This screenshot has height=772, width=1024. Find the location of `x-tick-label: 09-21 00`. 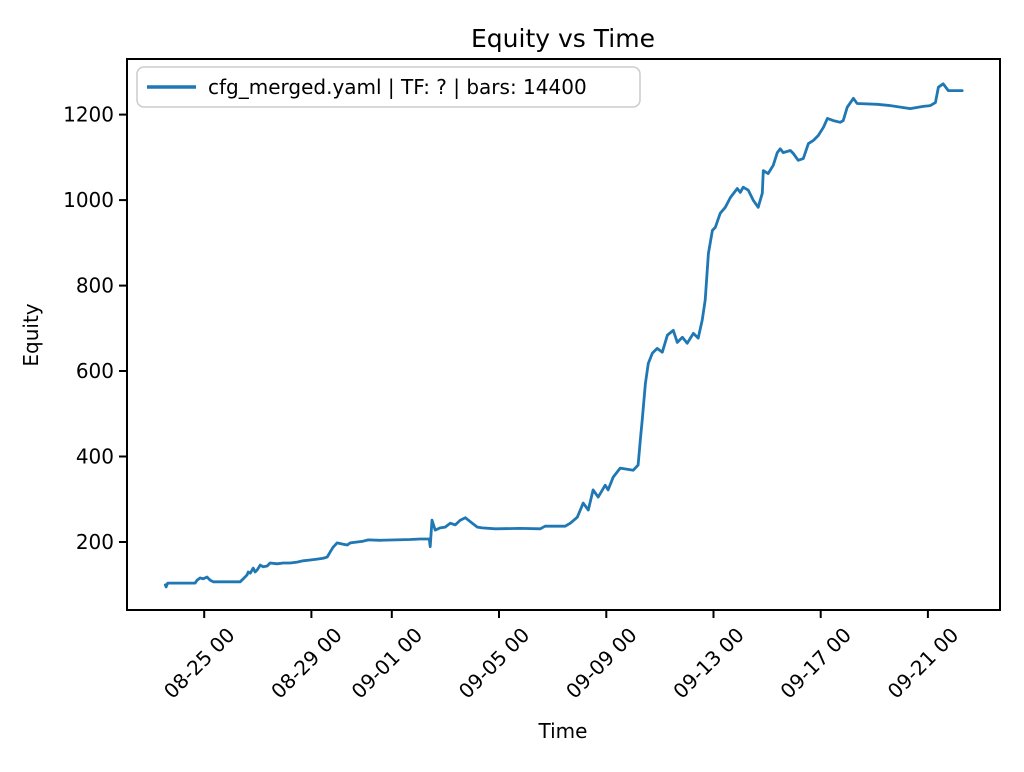

x-tick-label: 09-21 00 is located at coordinates (923, 663).